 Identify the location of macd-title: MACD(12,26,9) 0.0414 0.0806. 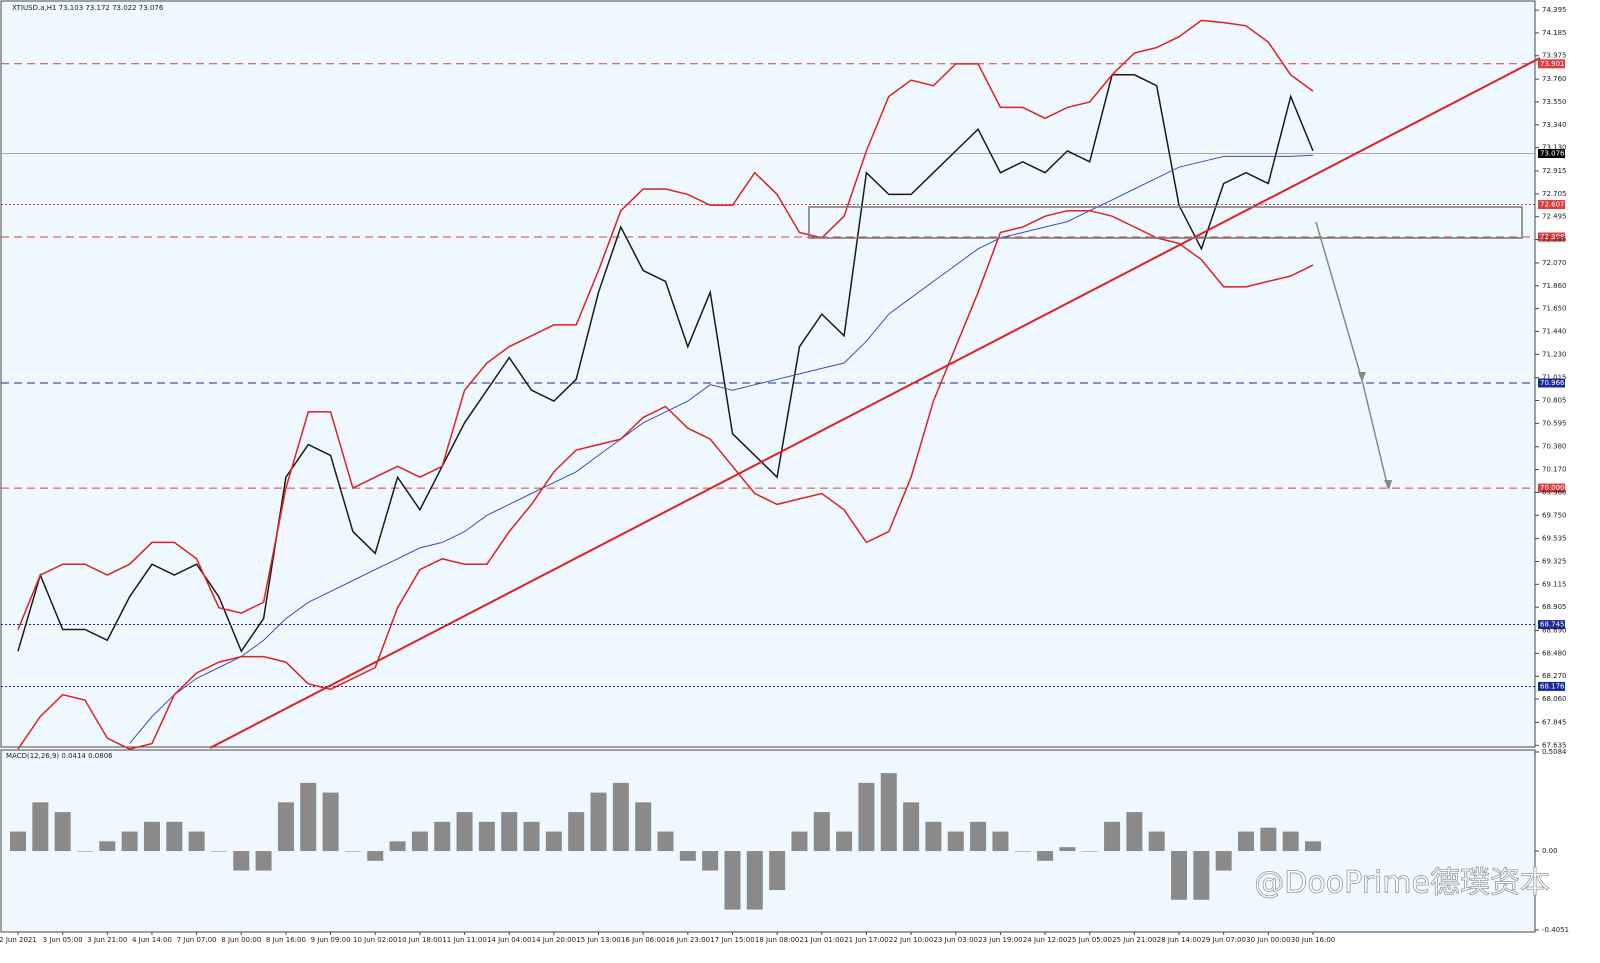
(59, 756).